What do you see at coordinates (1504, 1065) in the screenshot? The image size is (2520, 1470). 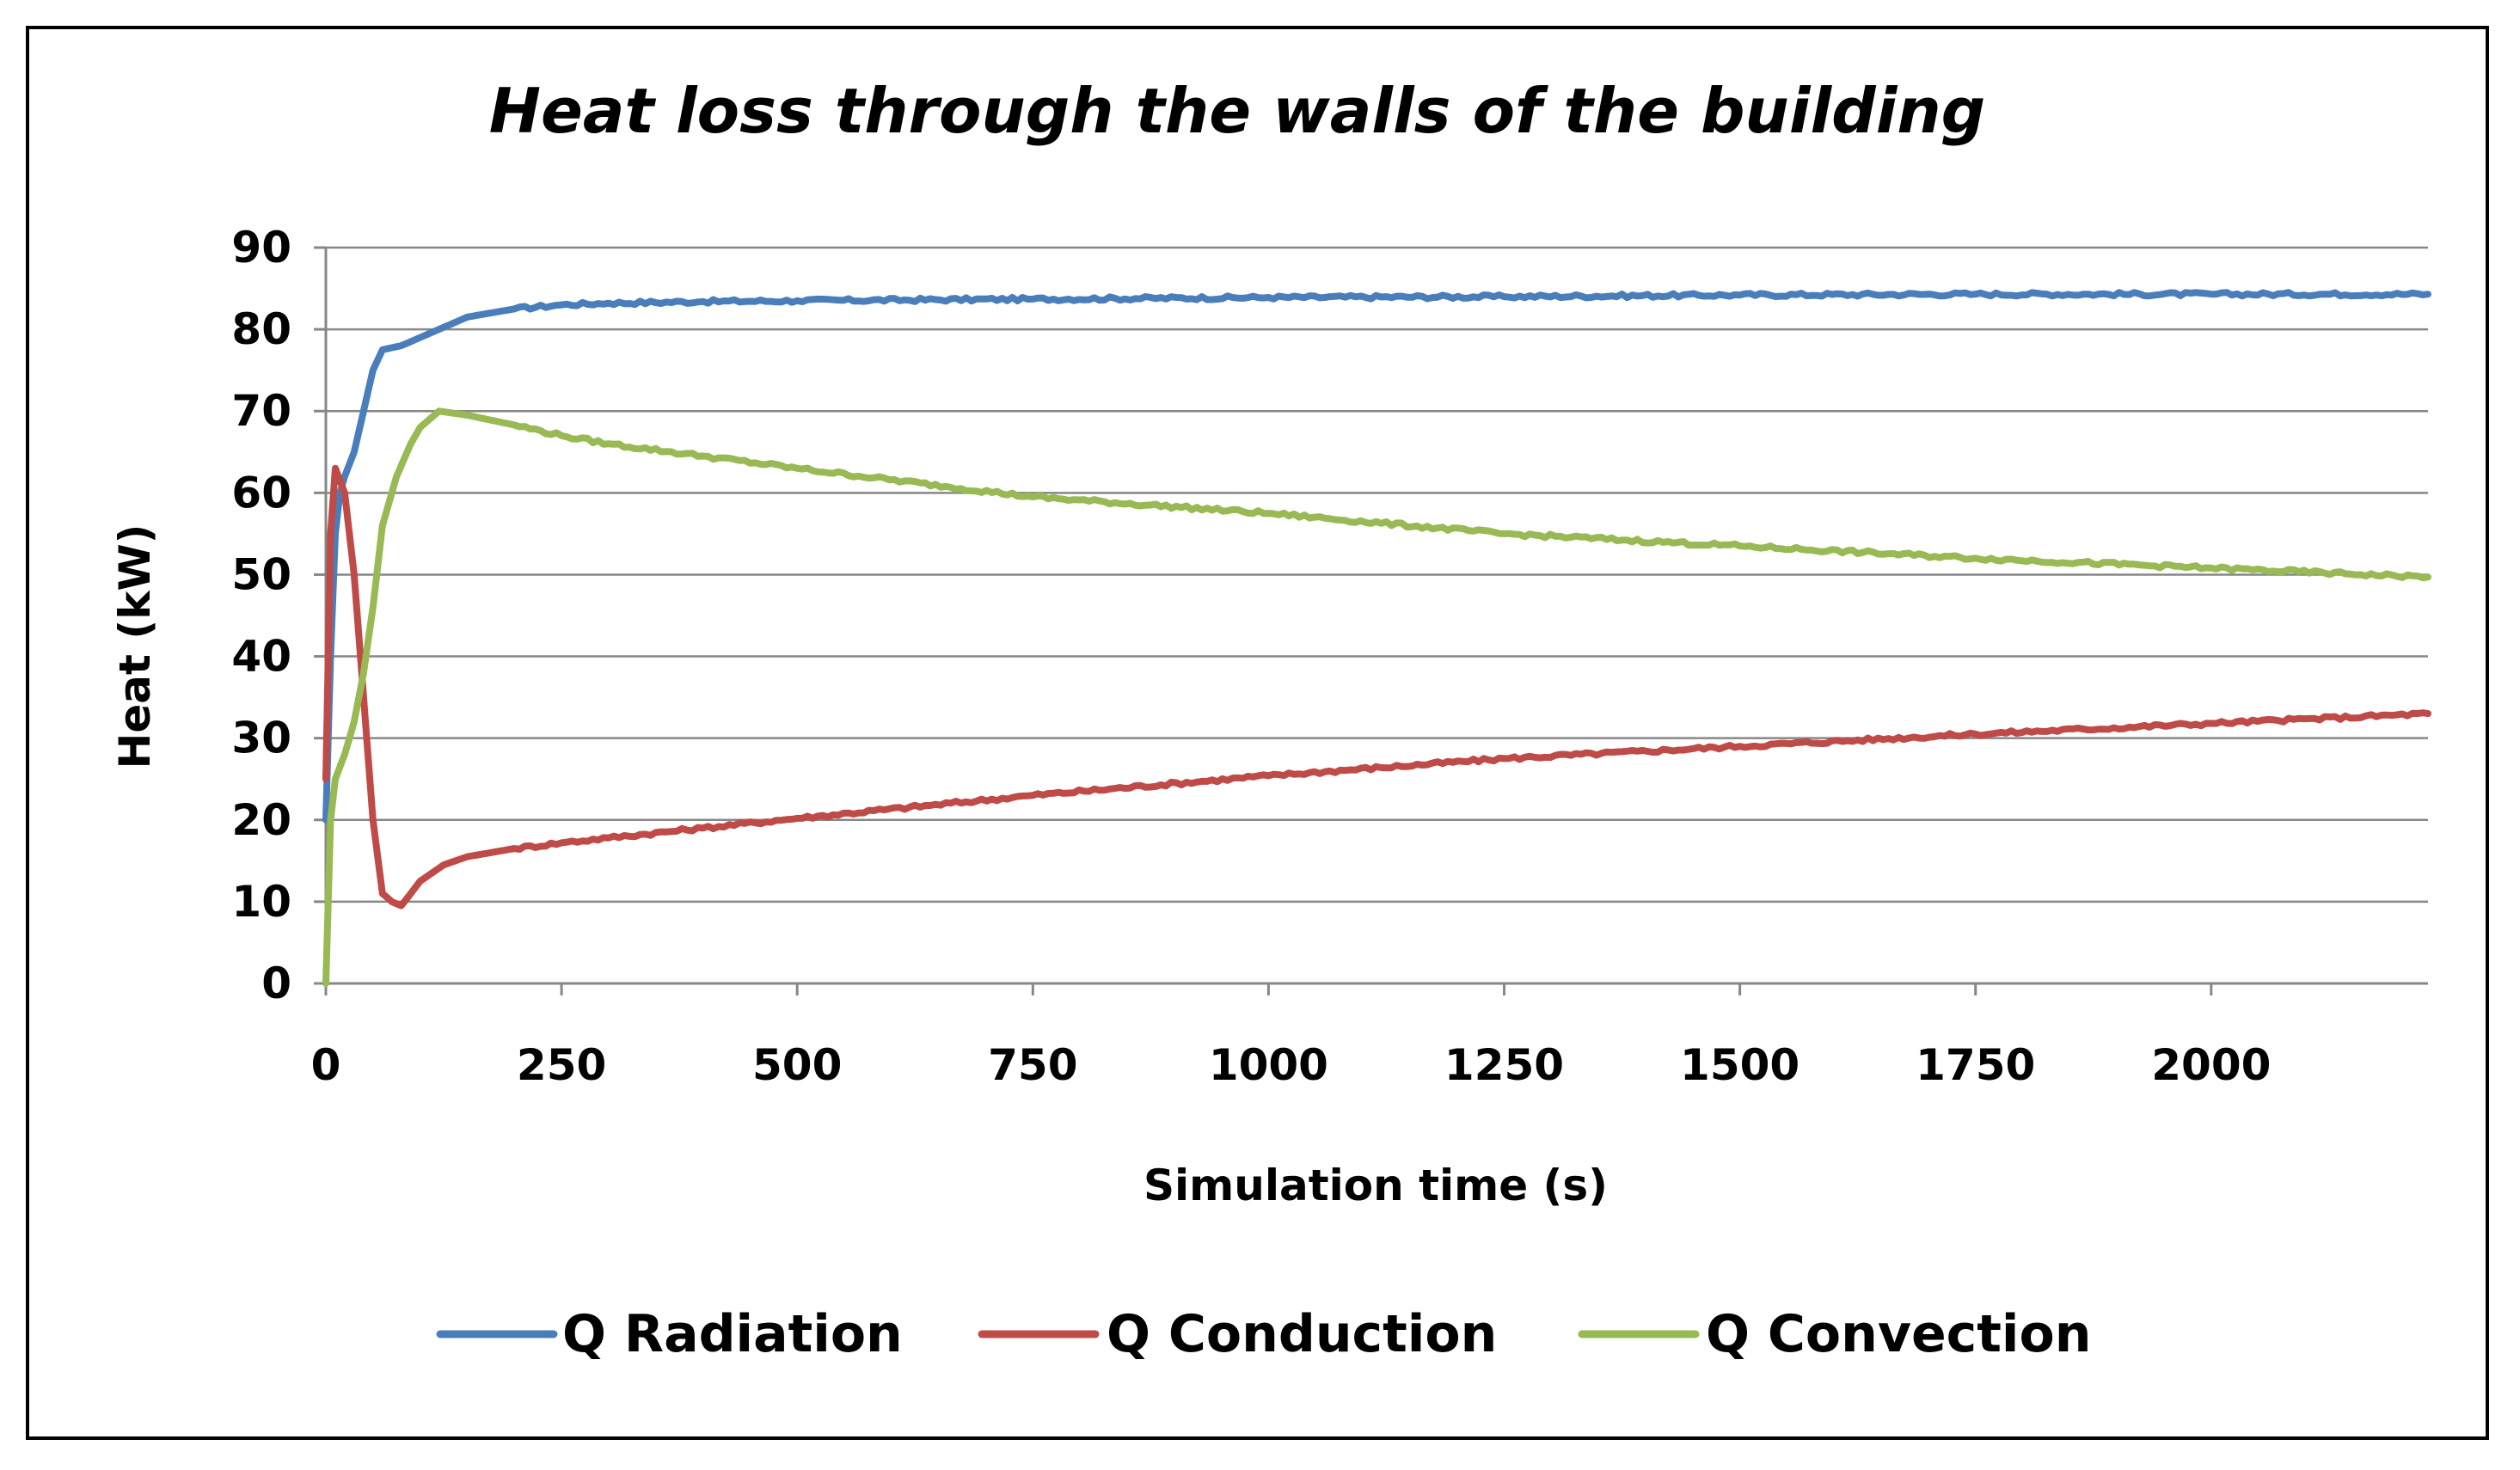 I see `x-tick-label-1250: 1250` at bounding box center [1504, 1065].